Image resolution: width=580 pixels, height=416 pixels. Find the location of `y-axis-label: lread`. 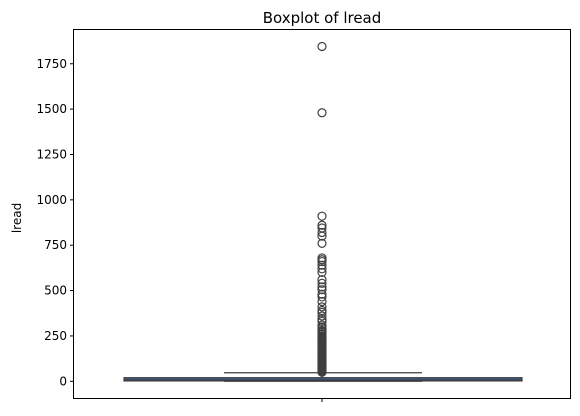

y-axis-label: lread is located at coordinates (17, 218).